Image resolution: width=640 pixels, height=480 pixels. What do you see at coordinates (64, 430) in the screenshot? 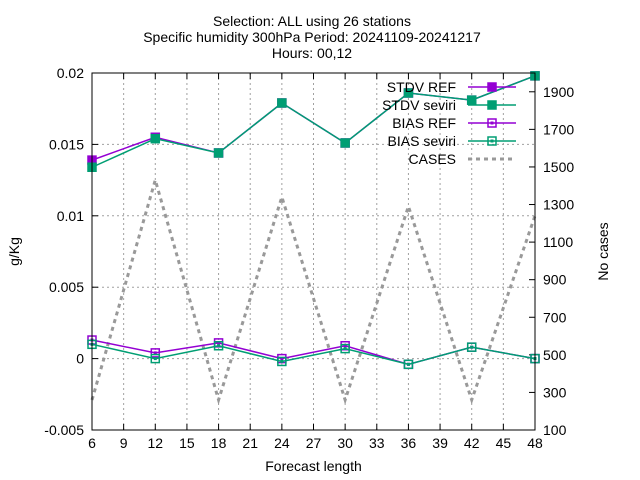
I see `y-tick-label: -0.005` at bounding box center [64, 430].